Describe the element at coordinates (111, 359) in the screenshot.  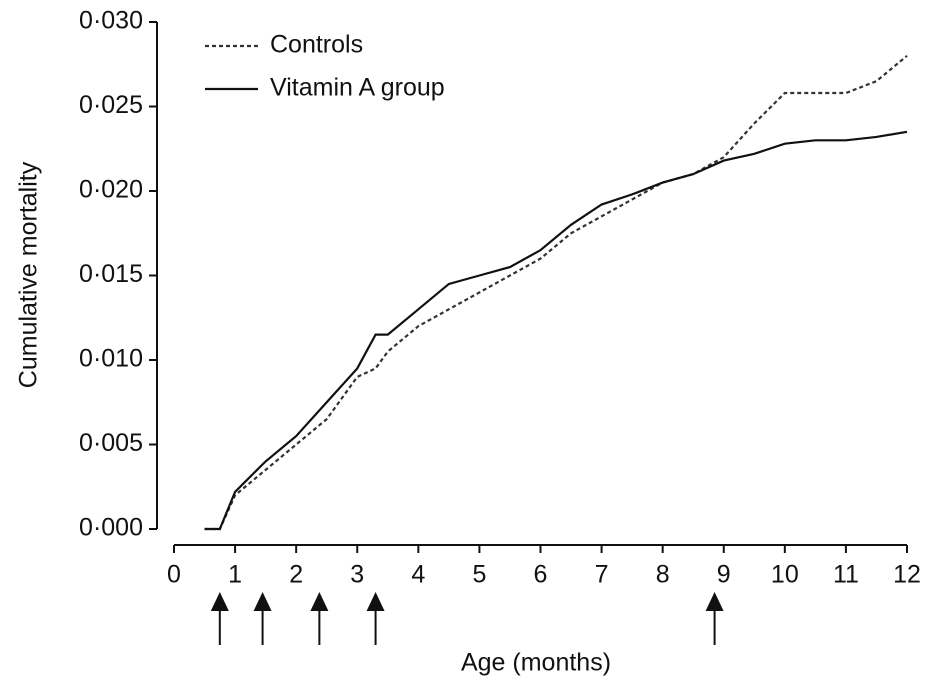
I see `y-tick-label: 0·010` at that location.